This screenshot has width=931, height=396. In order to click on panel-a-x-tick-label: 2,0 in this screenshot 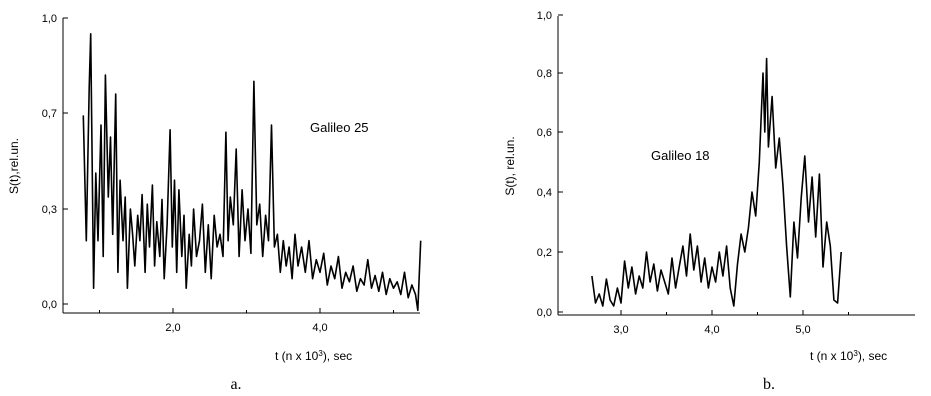, I will do `click(172, 328)`.